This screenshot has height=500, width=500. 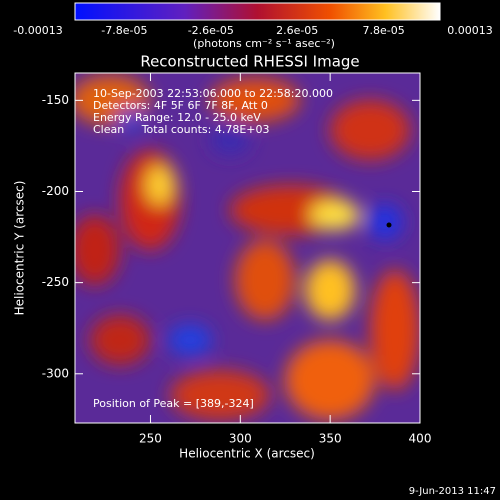 What do you see at coordinates (177, 117) in the screenshot?
I see `annotation: Energy Range: 12.0 - 25.0 keV` at bounding box center [177, 117].